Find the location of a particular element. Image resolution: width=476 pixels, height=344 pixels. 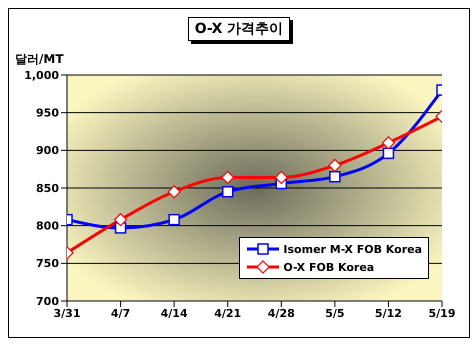

legend-label: O-X FOB Korea is located at coordinates (328, 267).